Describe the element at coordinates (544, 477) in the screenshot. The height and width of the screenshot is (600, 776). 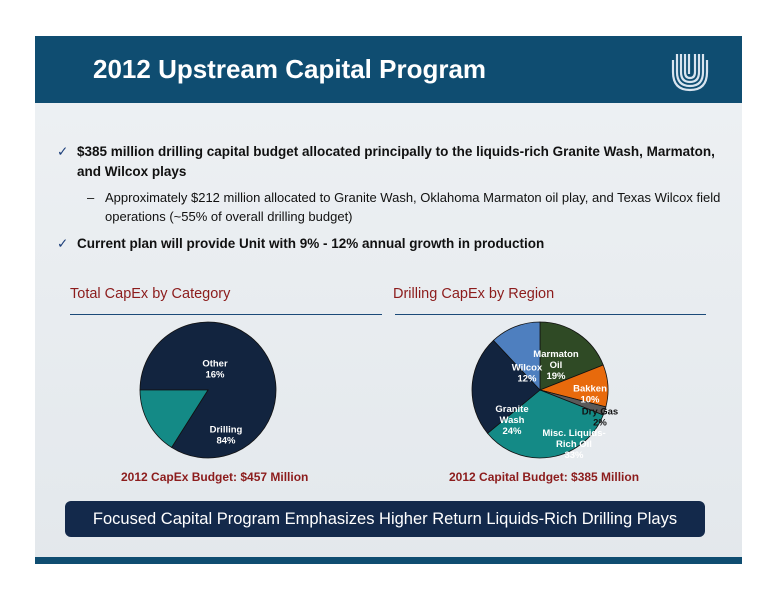
I see `budget-drilling: 2012 Capital Budget: $385 Million` at that location.